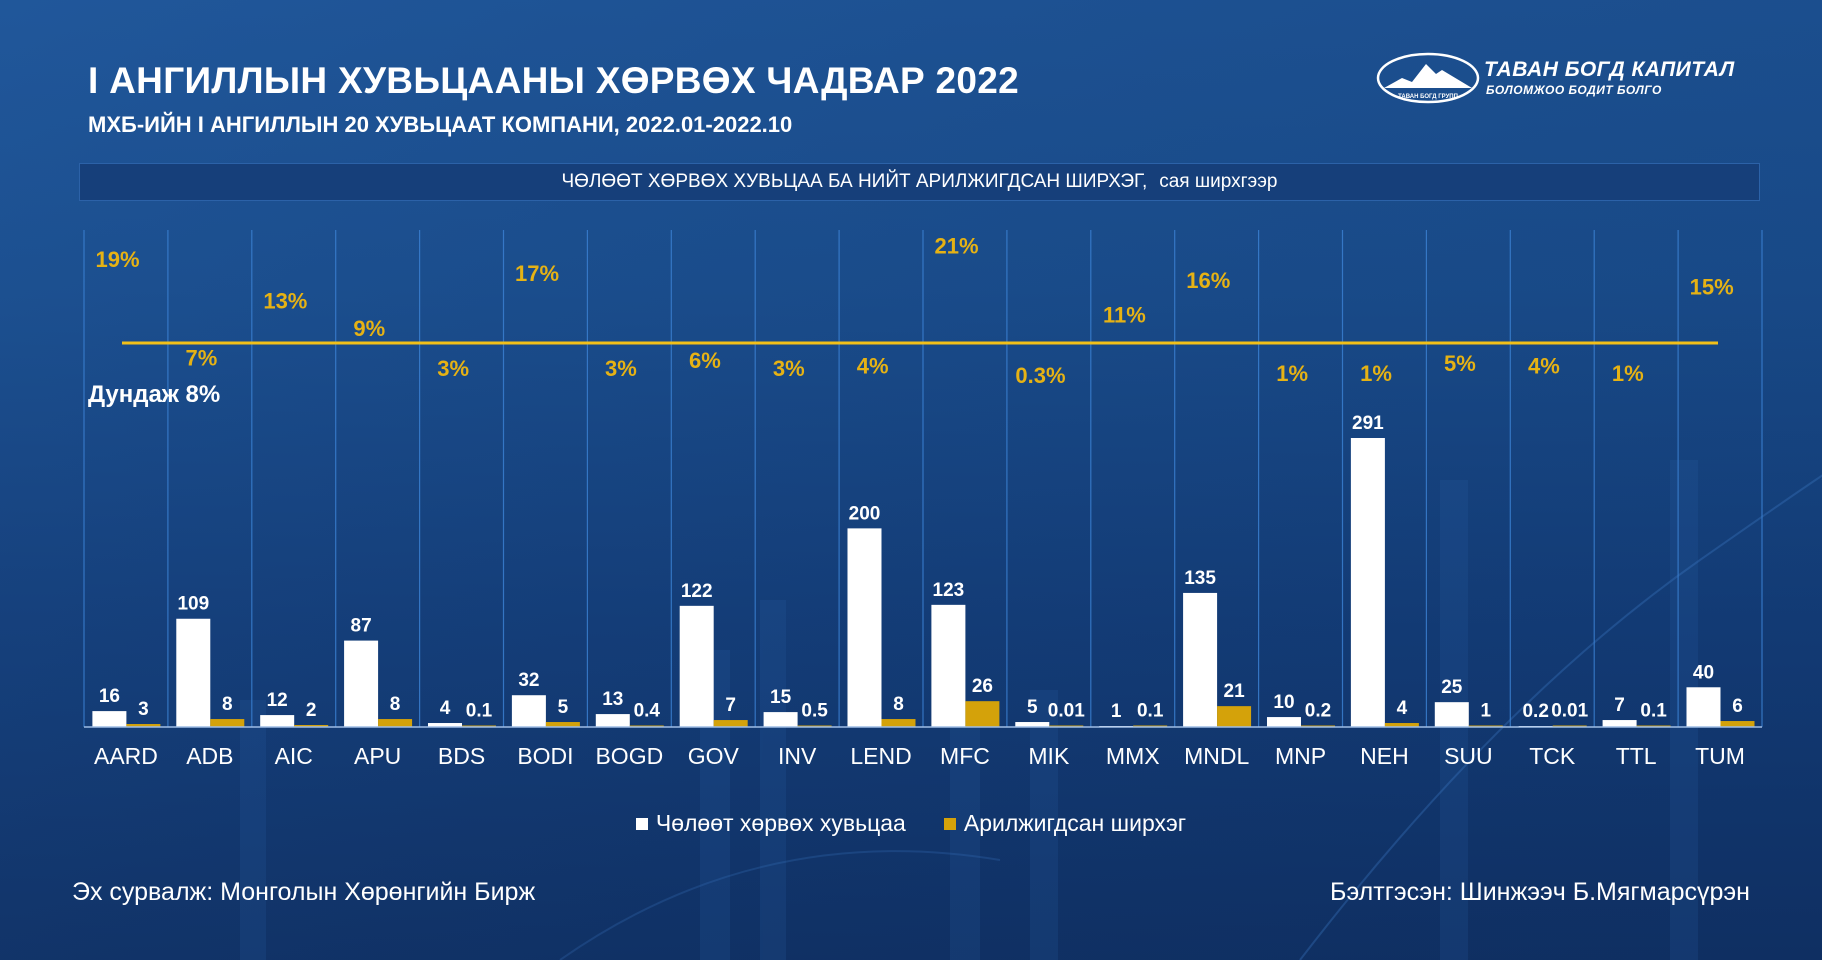 The width and height of the screenshot is (1822, 960). Describe the element at coordinates (641, 823) in the screenshot. I see `legend-swatch-free-float` at that location.